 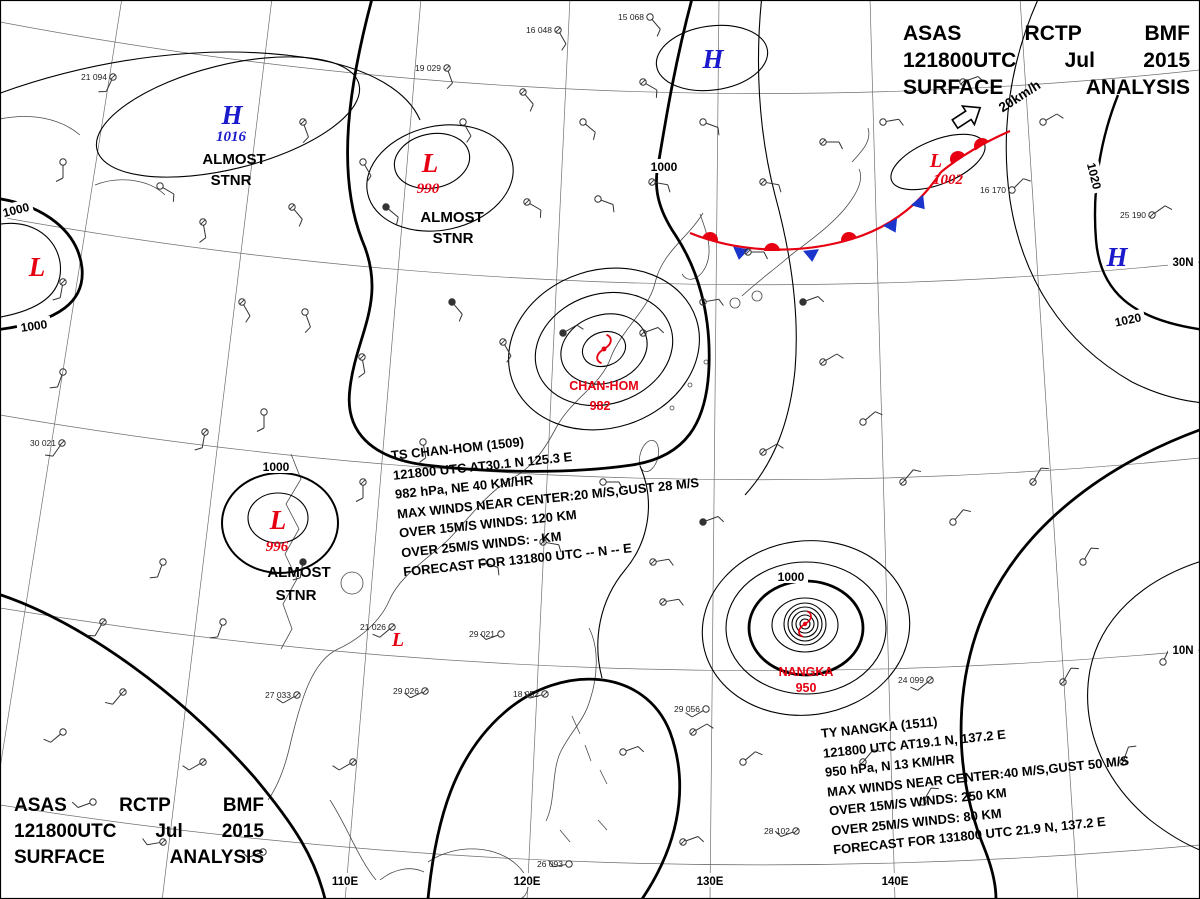 I want to click on coastline-hainan, so click(x=352, y=583).